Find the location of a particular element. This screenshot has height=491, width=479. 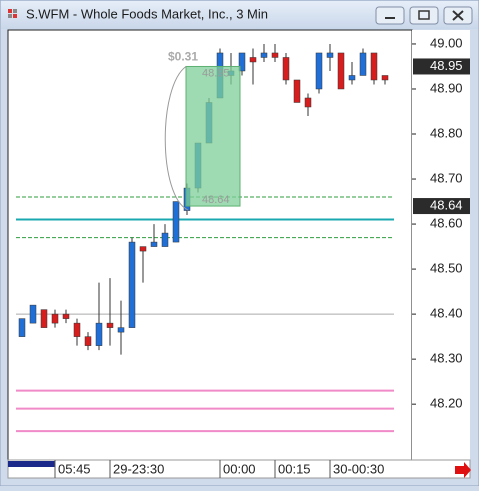

x-tick-label: 00:00 is located at coordinates (239, 468).